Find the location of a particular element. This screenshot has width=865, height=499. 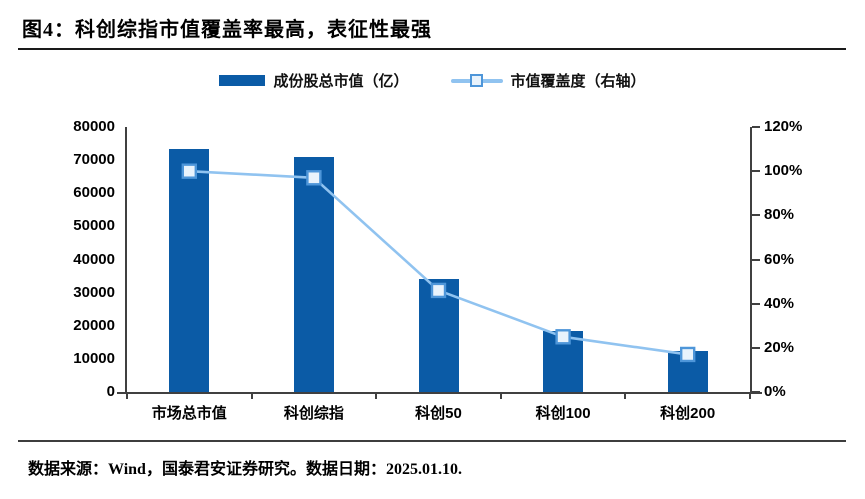

y-axis-right-line is located at coordinates (751, 260).